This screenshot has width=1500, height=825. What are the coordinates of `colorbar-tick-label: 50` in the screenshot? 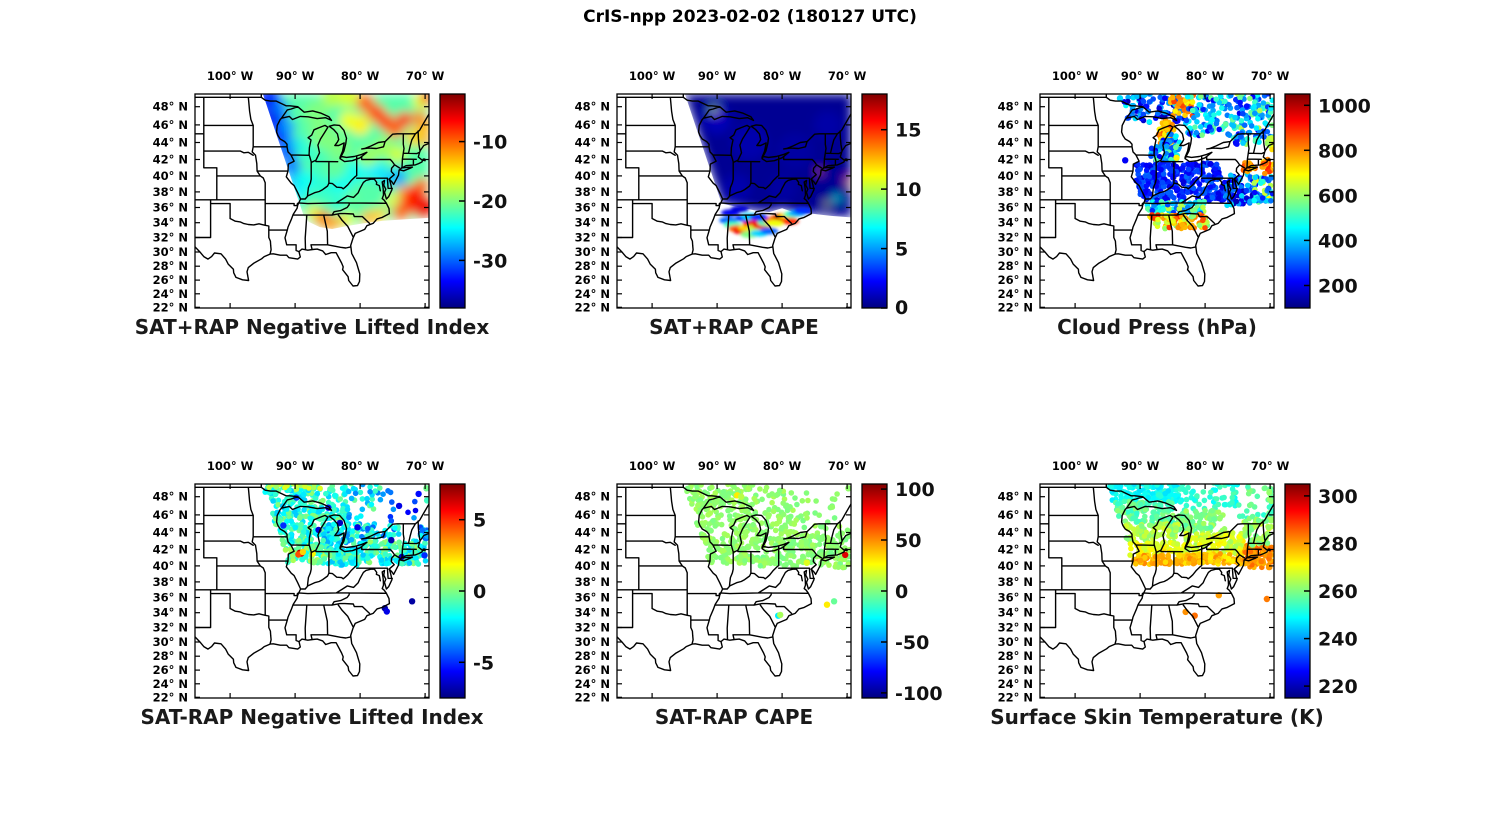 It's located at (908, 541).